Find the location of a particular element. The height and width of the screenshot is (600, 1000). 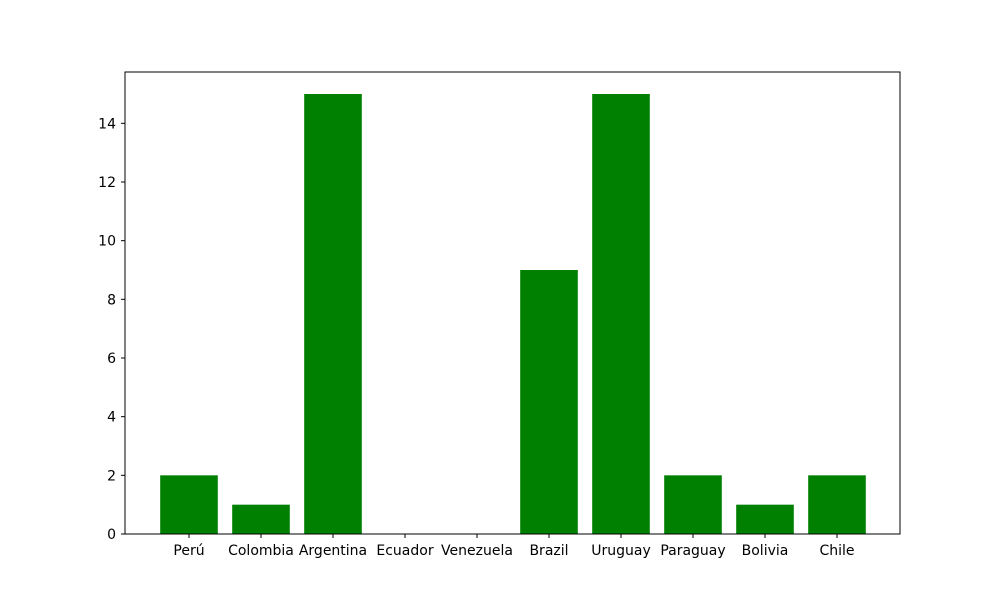

y-tick-label-0: 0 is located at coordinates (111, 535).